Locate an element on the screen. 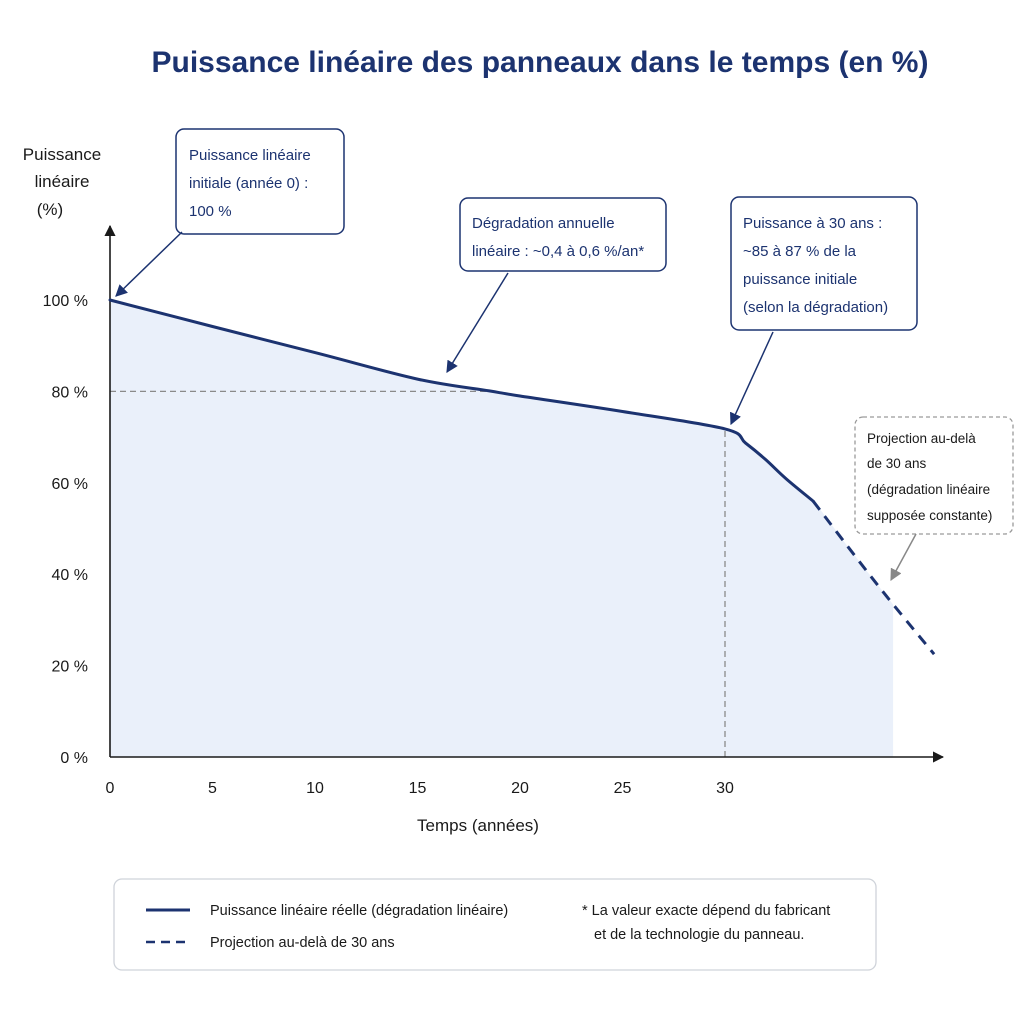  annotation-initial-line: initiale (année 0) : is located at coordinates (248, 183).